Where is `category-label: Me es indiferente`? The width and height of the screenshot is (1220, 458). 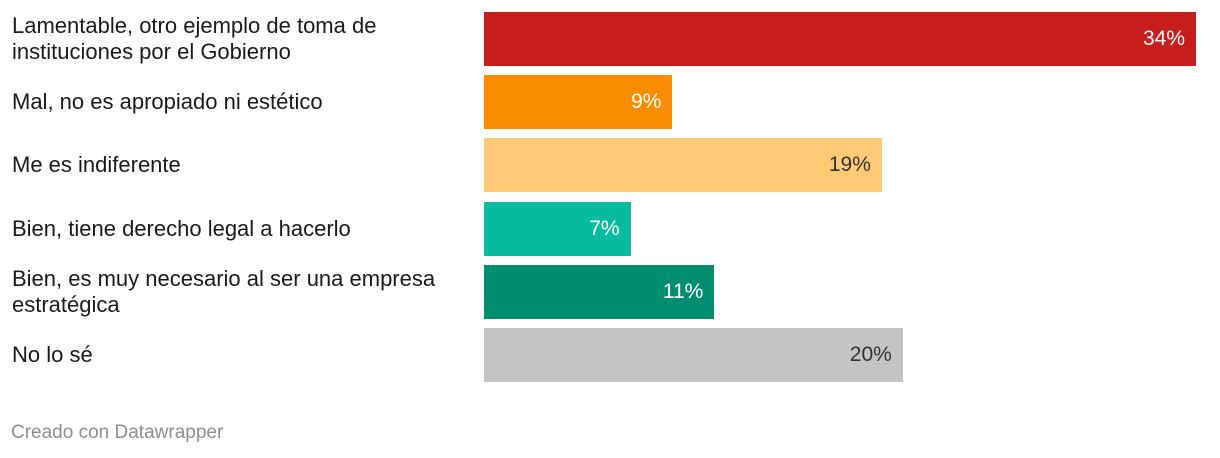 category-label: Me es indiferente is located at coordinates (243, 165).